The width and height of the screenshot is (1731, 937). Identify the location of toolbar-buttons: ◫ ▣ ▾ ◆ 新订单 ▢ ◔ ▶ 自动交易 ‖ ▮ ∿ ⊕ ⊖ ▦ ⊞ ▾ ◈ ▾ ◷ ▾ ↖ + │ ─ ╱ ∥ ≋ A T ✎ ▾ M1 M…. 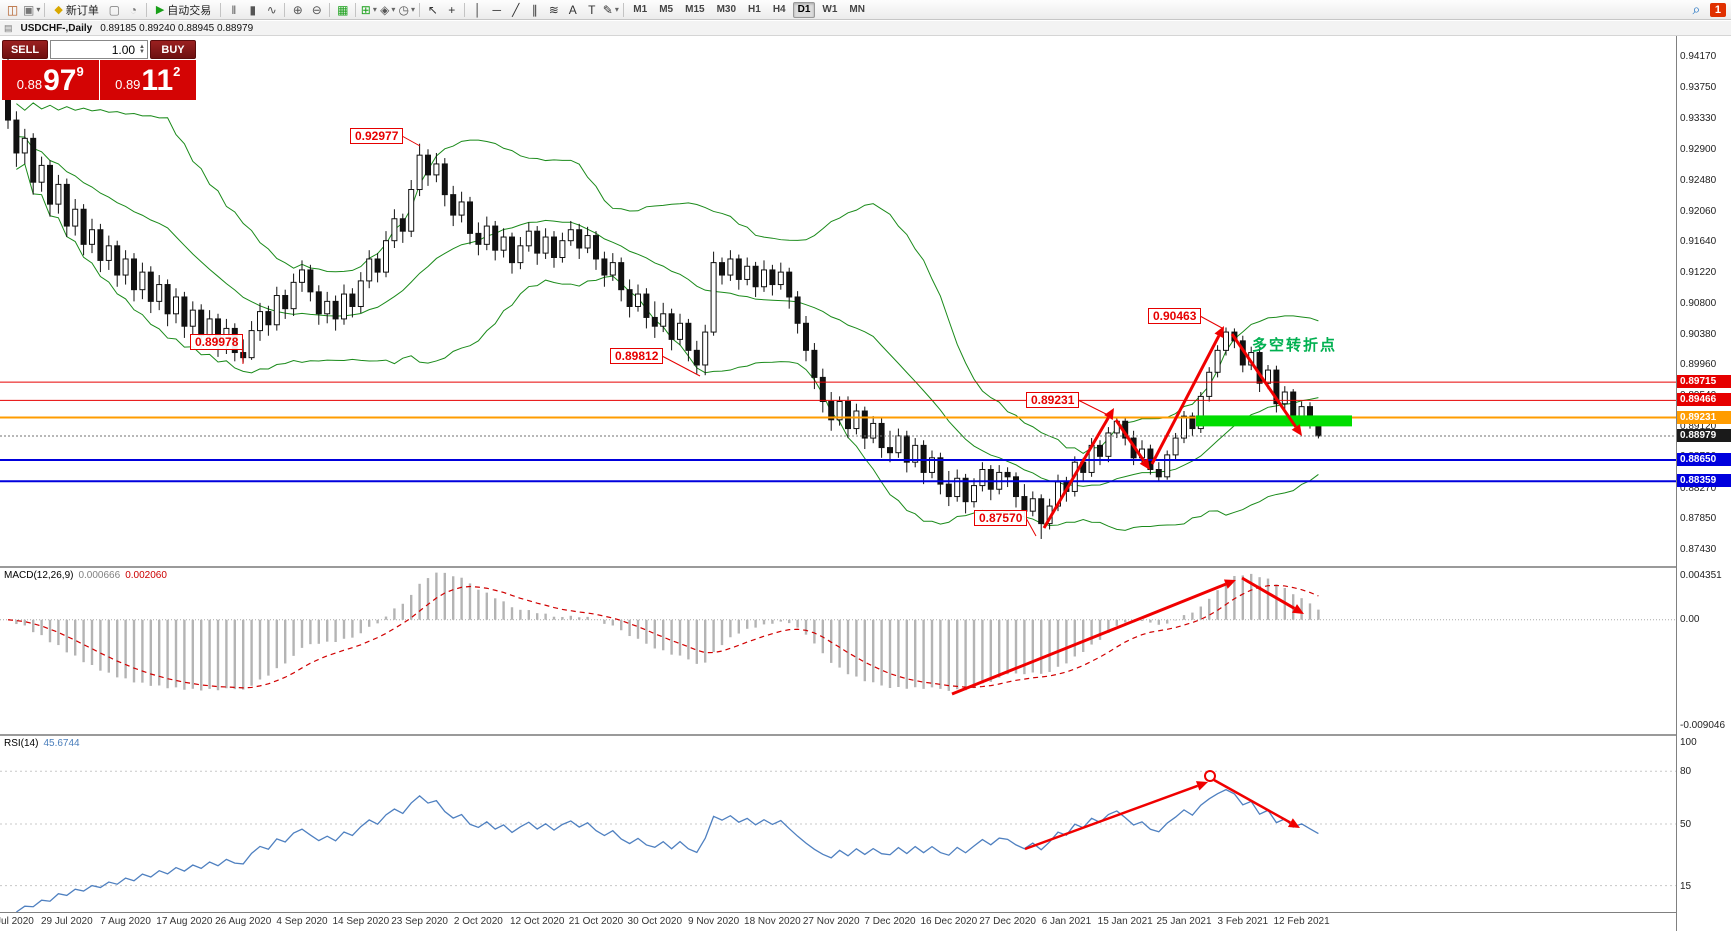
(437, 9).